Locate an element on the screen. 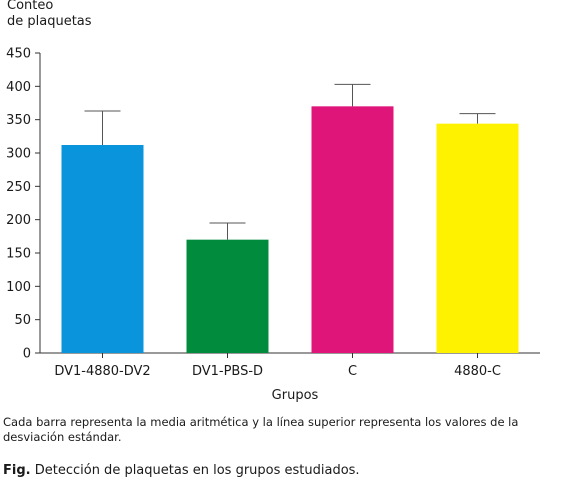 Image resolution: width=579 pixels, height=499 pixels. x-tick-label: DV1-PBS-D is located at coordinates (227, 371).